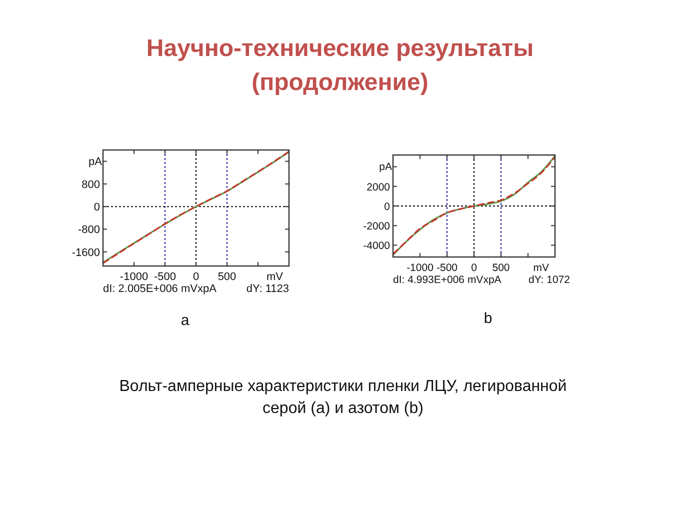 The height and width of the screenshot is (507, 680). What do you see at coordinates (549, 280) in the screenshot?
I see `text: dY: 1072` at bounding box center [549, 280].